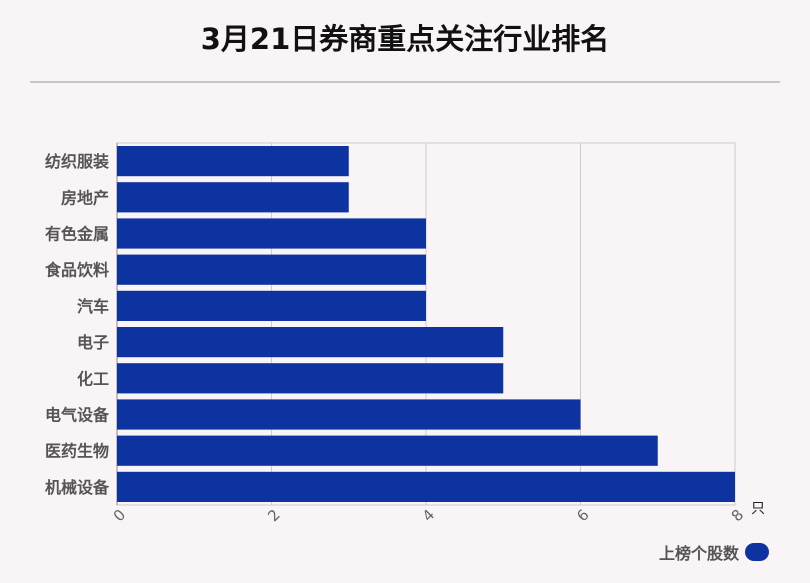 This screenshot has height=583, width=810. Describe the element at coordinates (76, 270) in the screenshot. I see `category-label: 食品饮料` at that location.